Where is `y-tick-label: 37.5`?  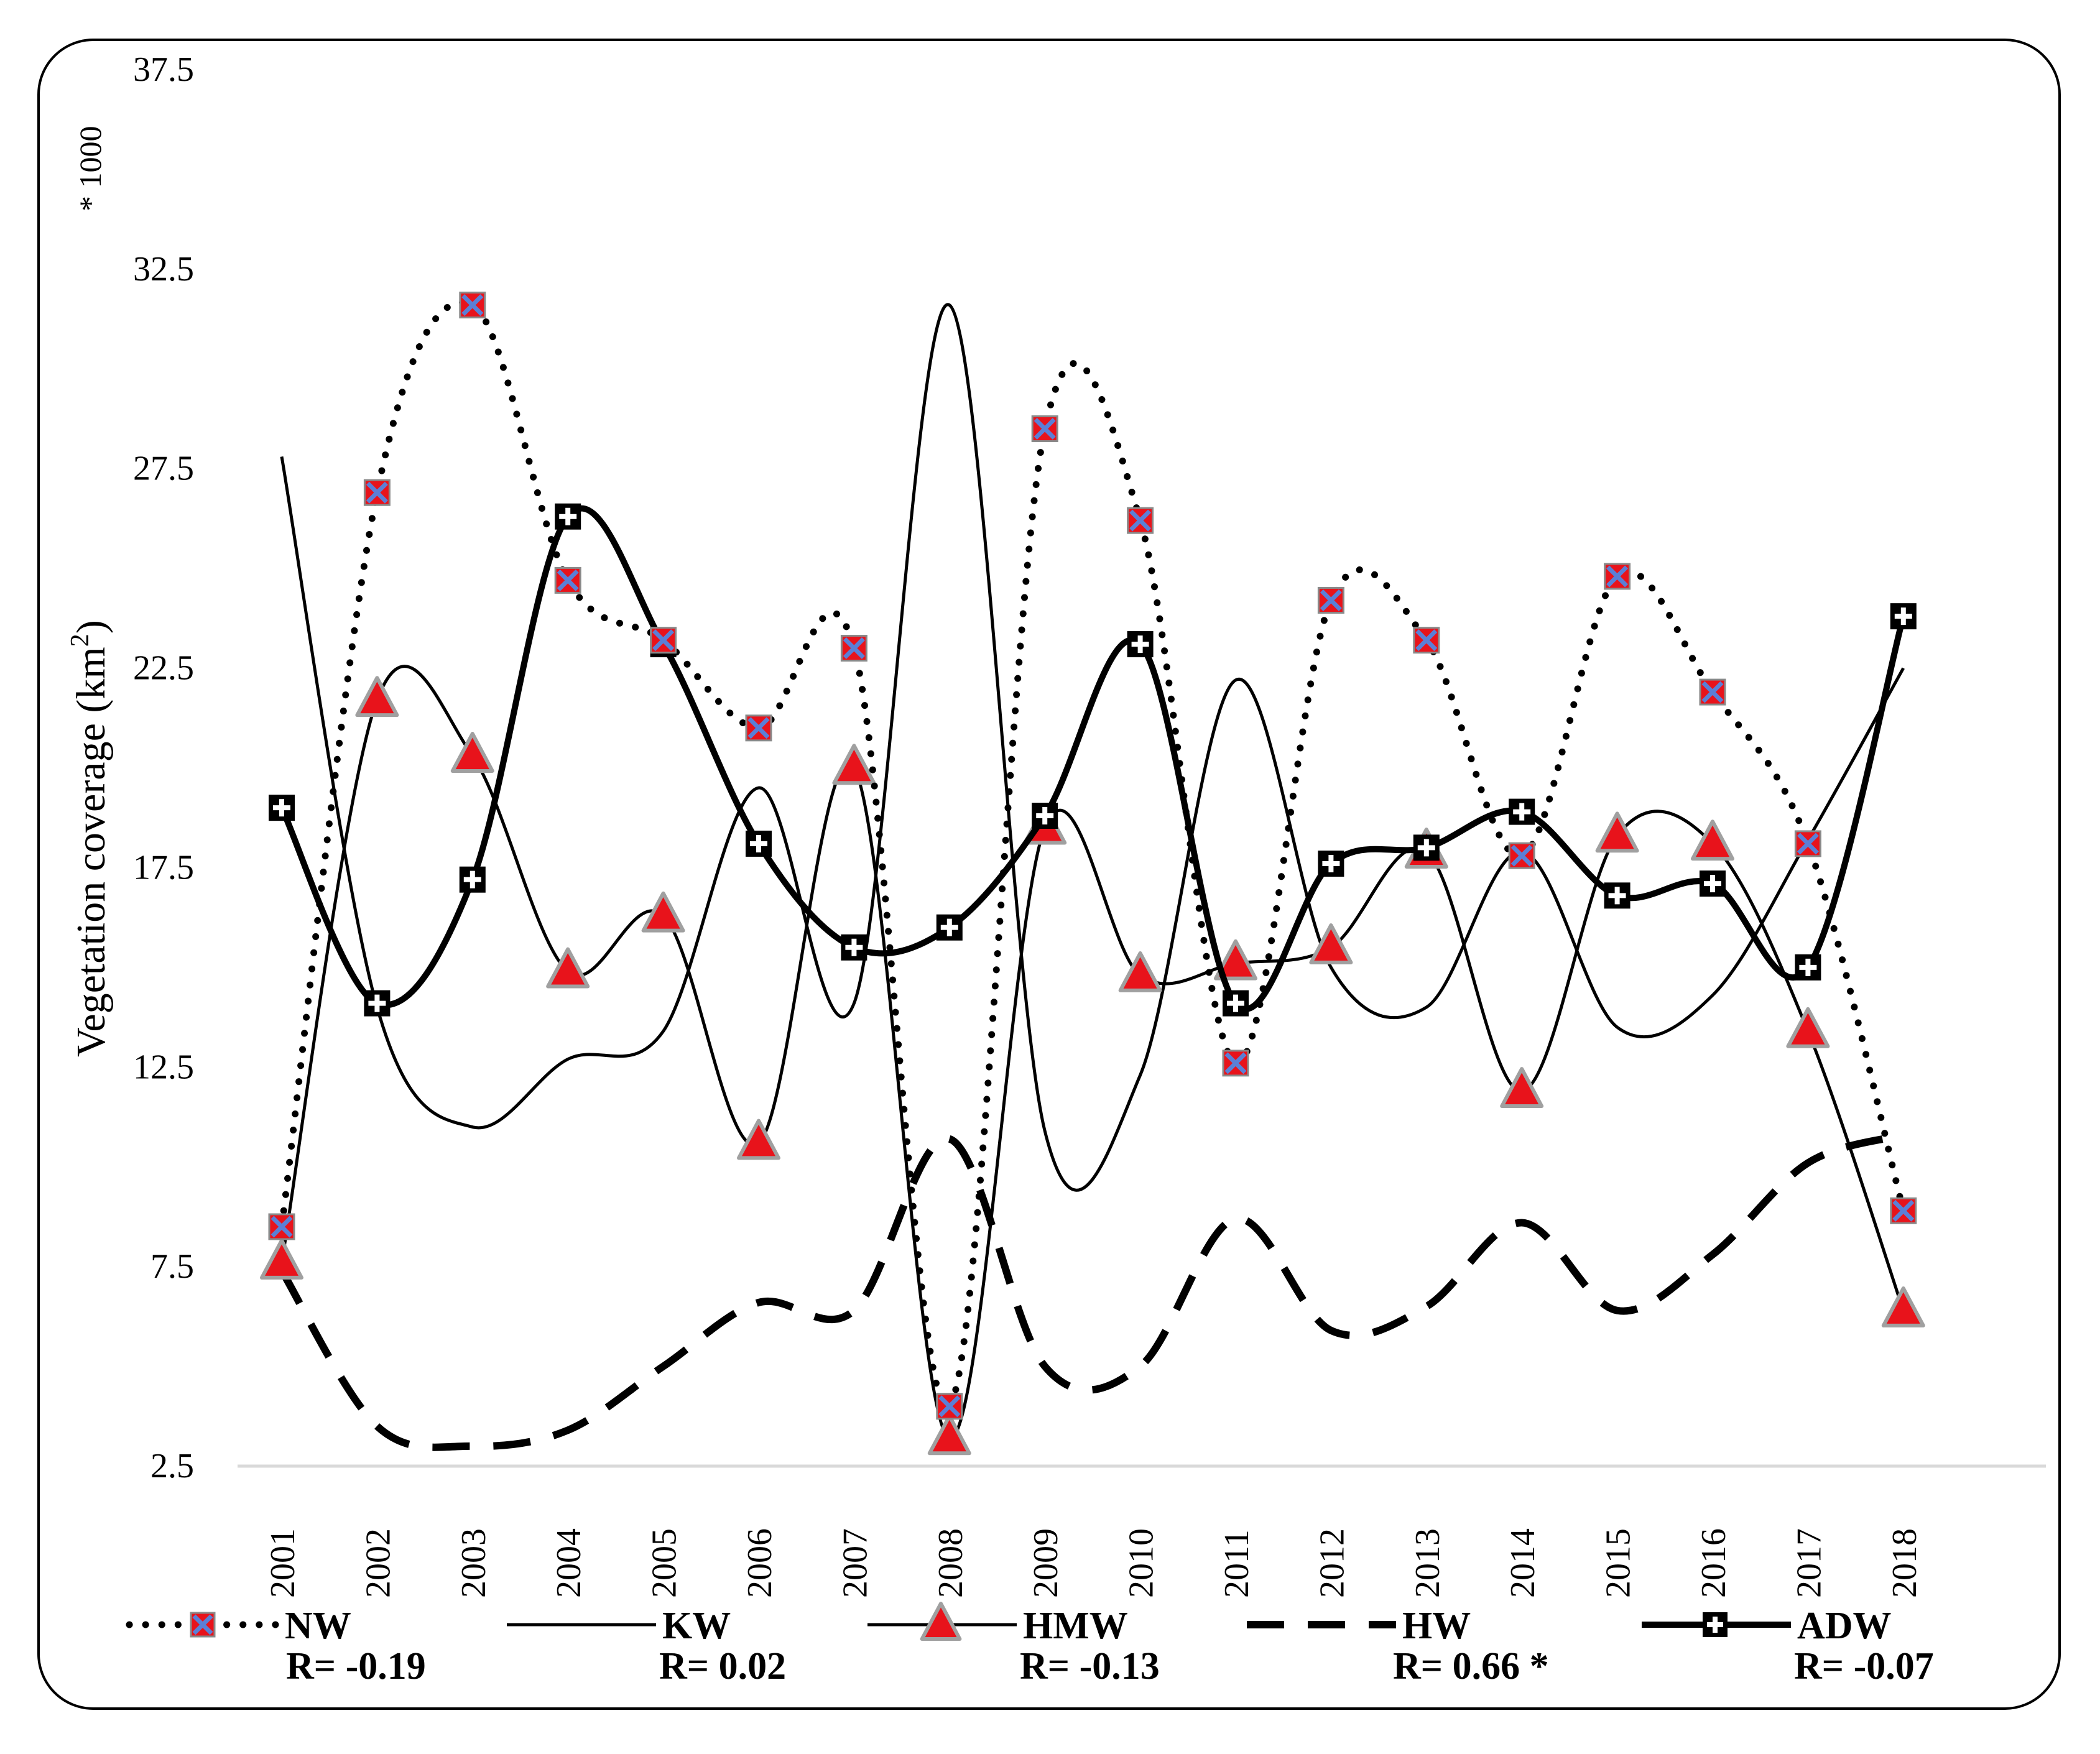 y-tick-label: 37.5 is located at coordinates (163, 69).